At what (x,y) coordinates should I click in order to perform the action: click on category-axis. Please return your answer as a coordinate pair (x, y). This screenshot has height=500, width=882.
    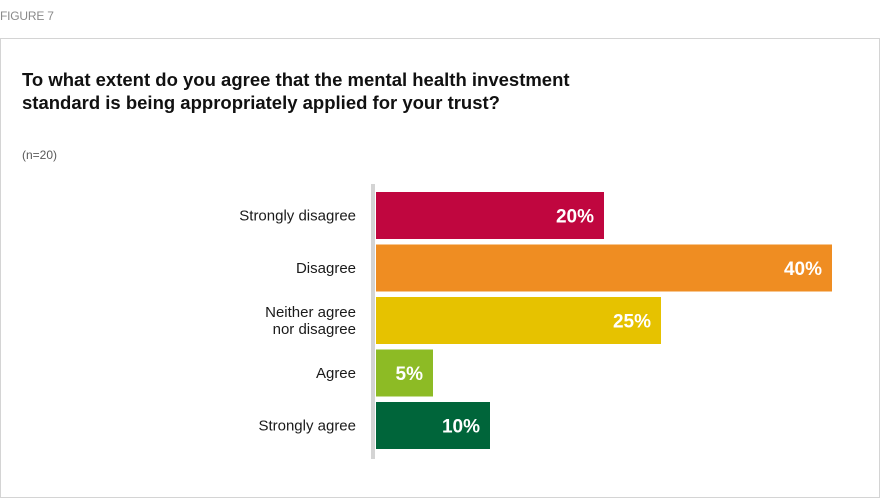
    Looking at the image, I should click on (373, 321).